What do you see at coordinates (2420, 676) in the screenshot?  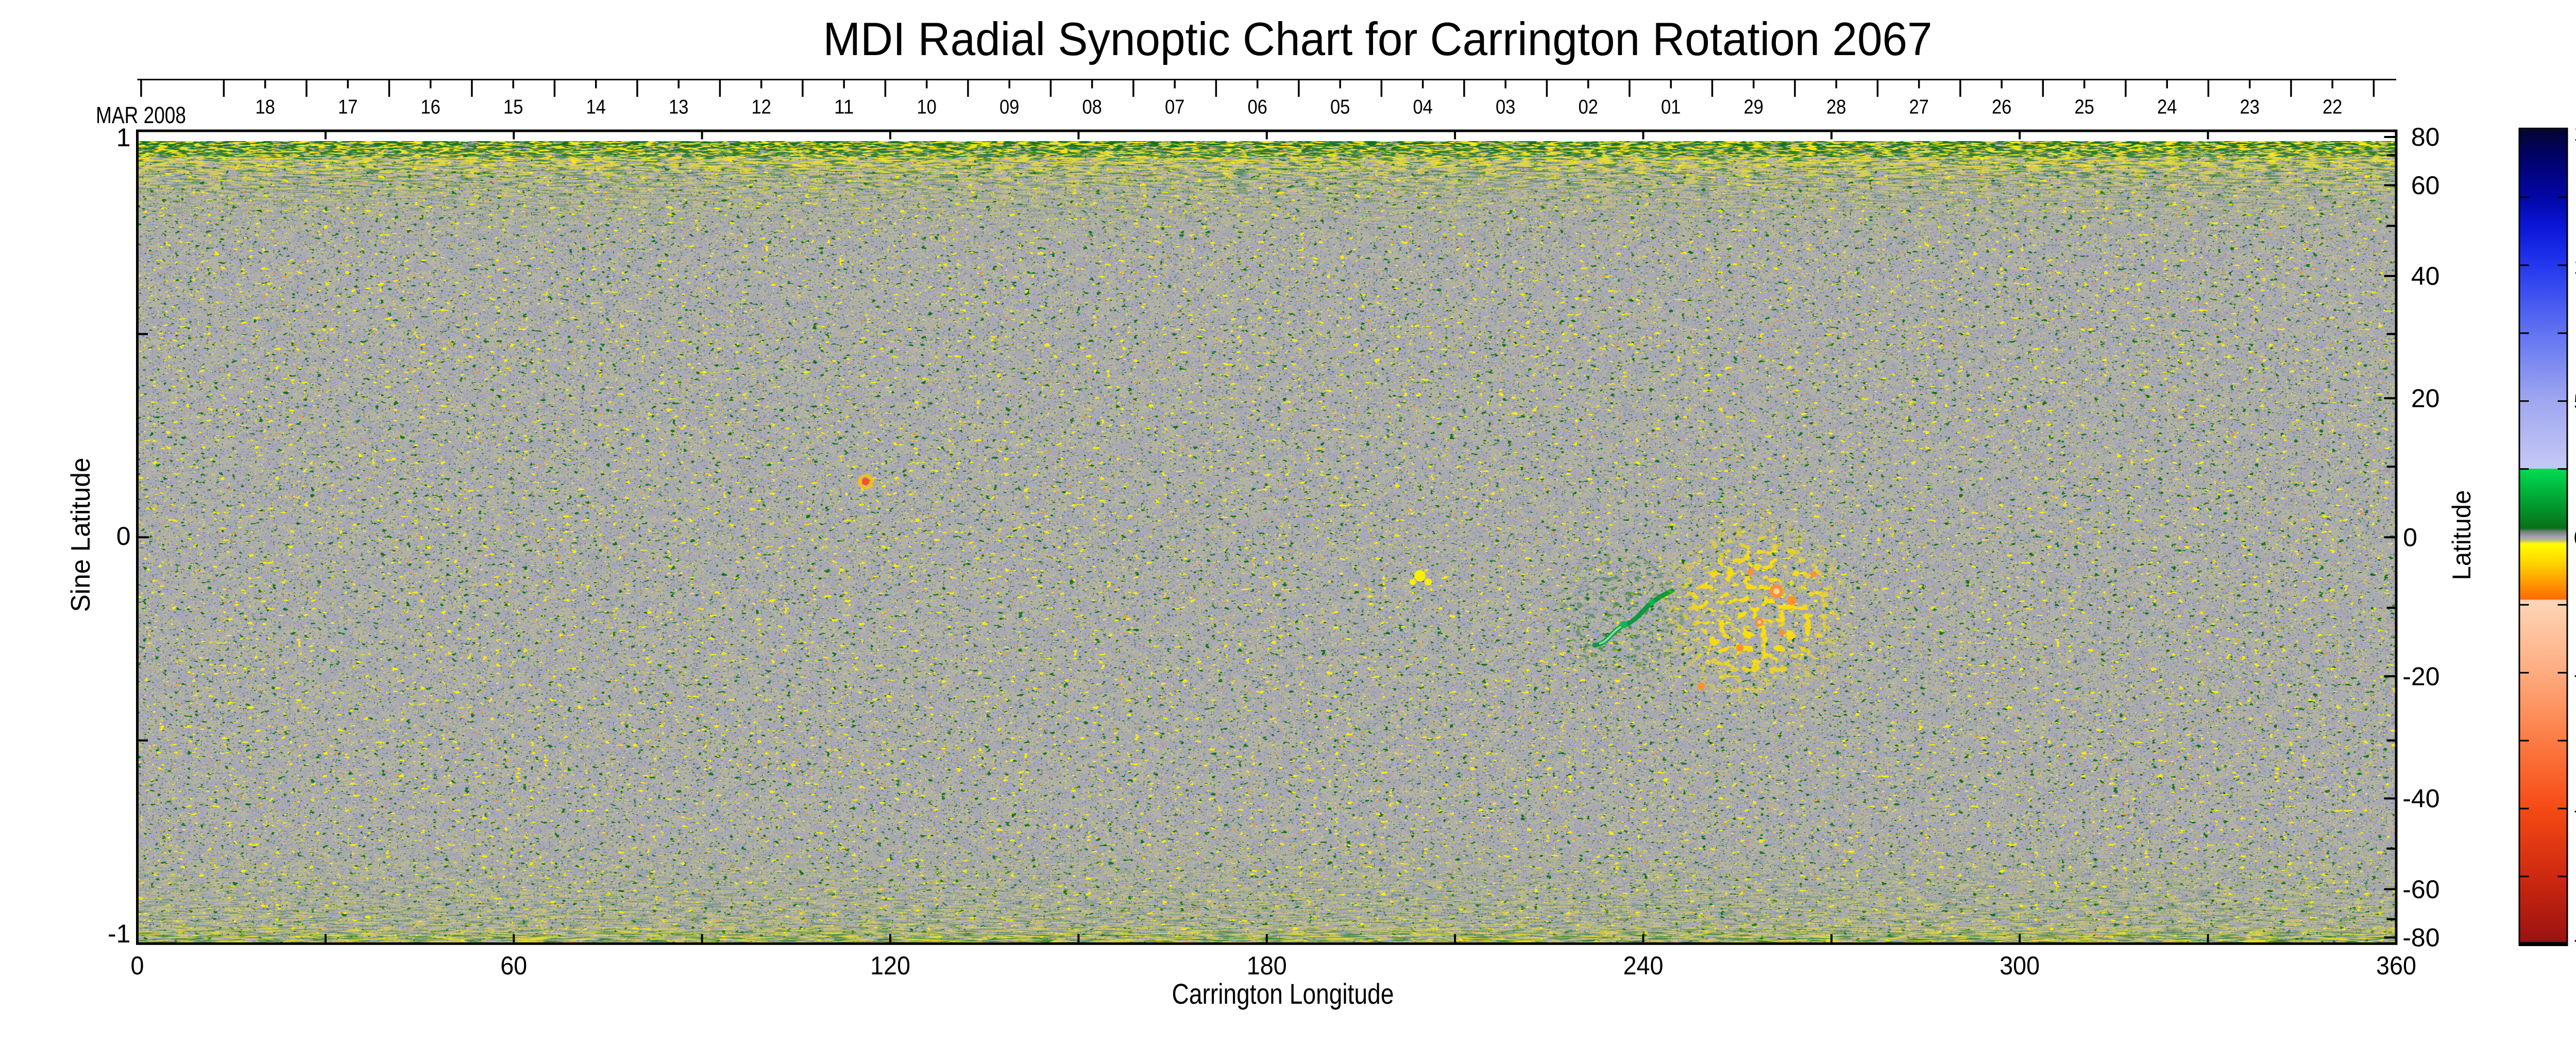 I see `svg-text: -20` at bounding box center [2420, 676].